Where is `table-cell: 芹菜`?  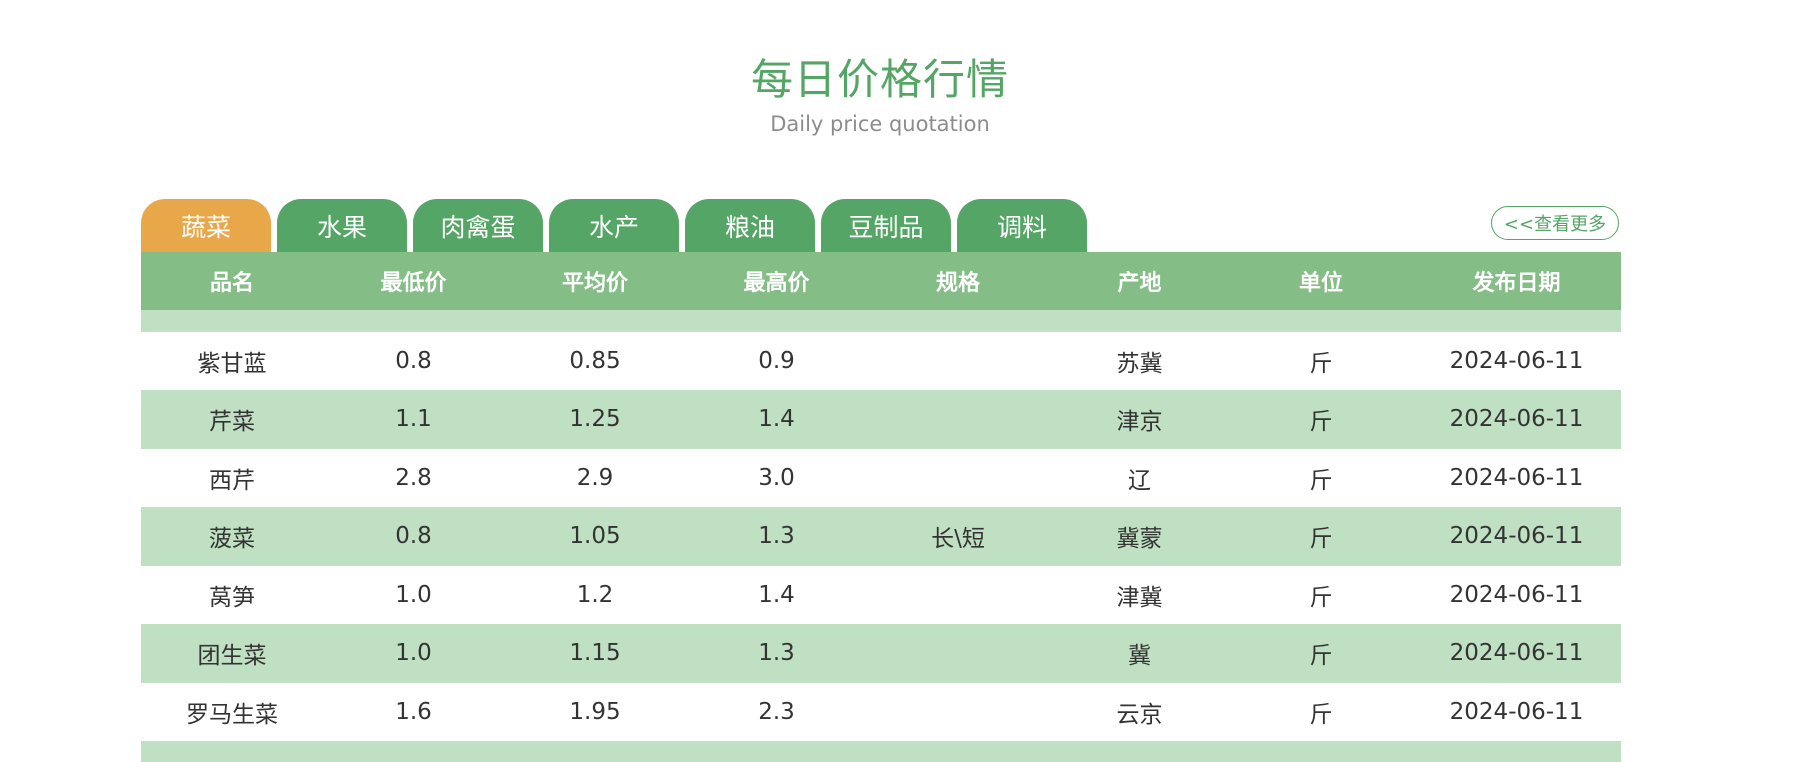
table-cell: 芹菜 is located at coordinates (232, 422).